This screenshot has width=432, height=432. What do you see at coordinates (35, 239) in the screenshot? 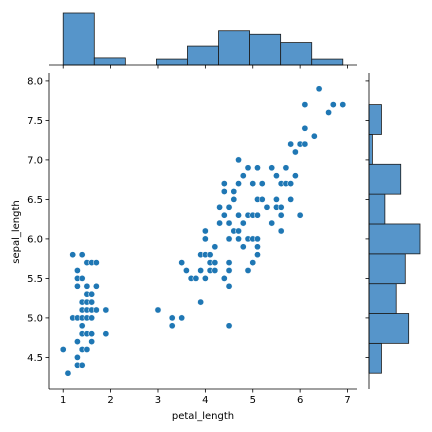
I see `y-tick-label: 6.0` at bounding box center [35, 239].